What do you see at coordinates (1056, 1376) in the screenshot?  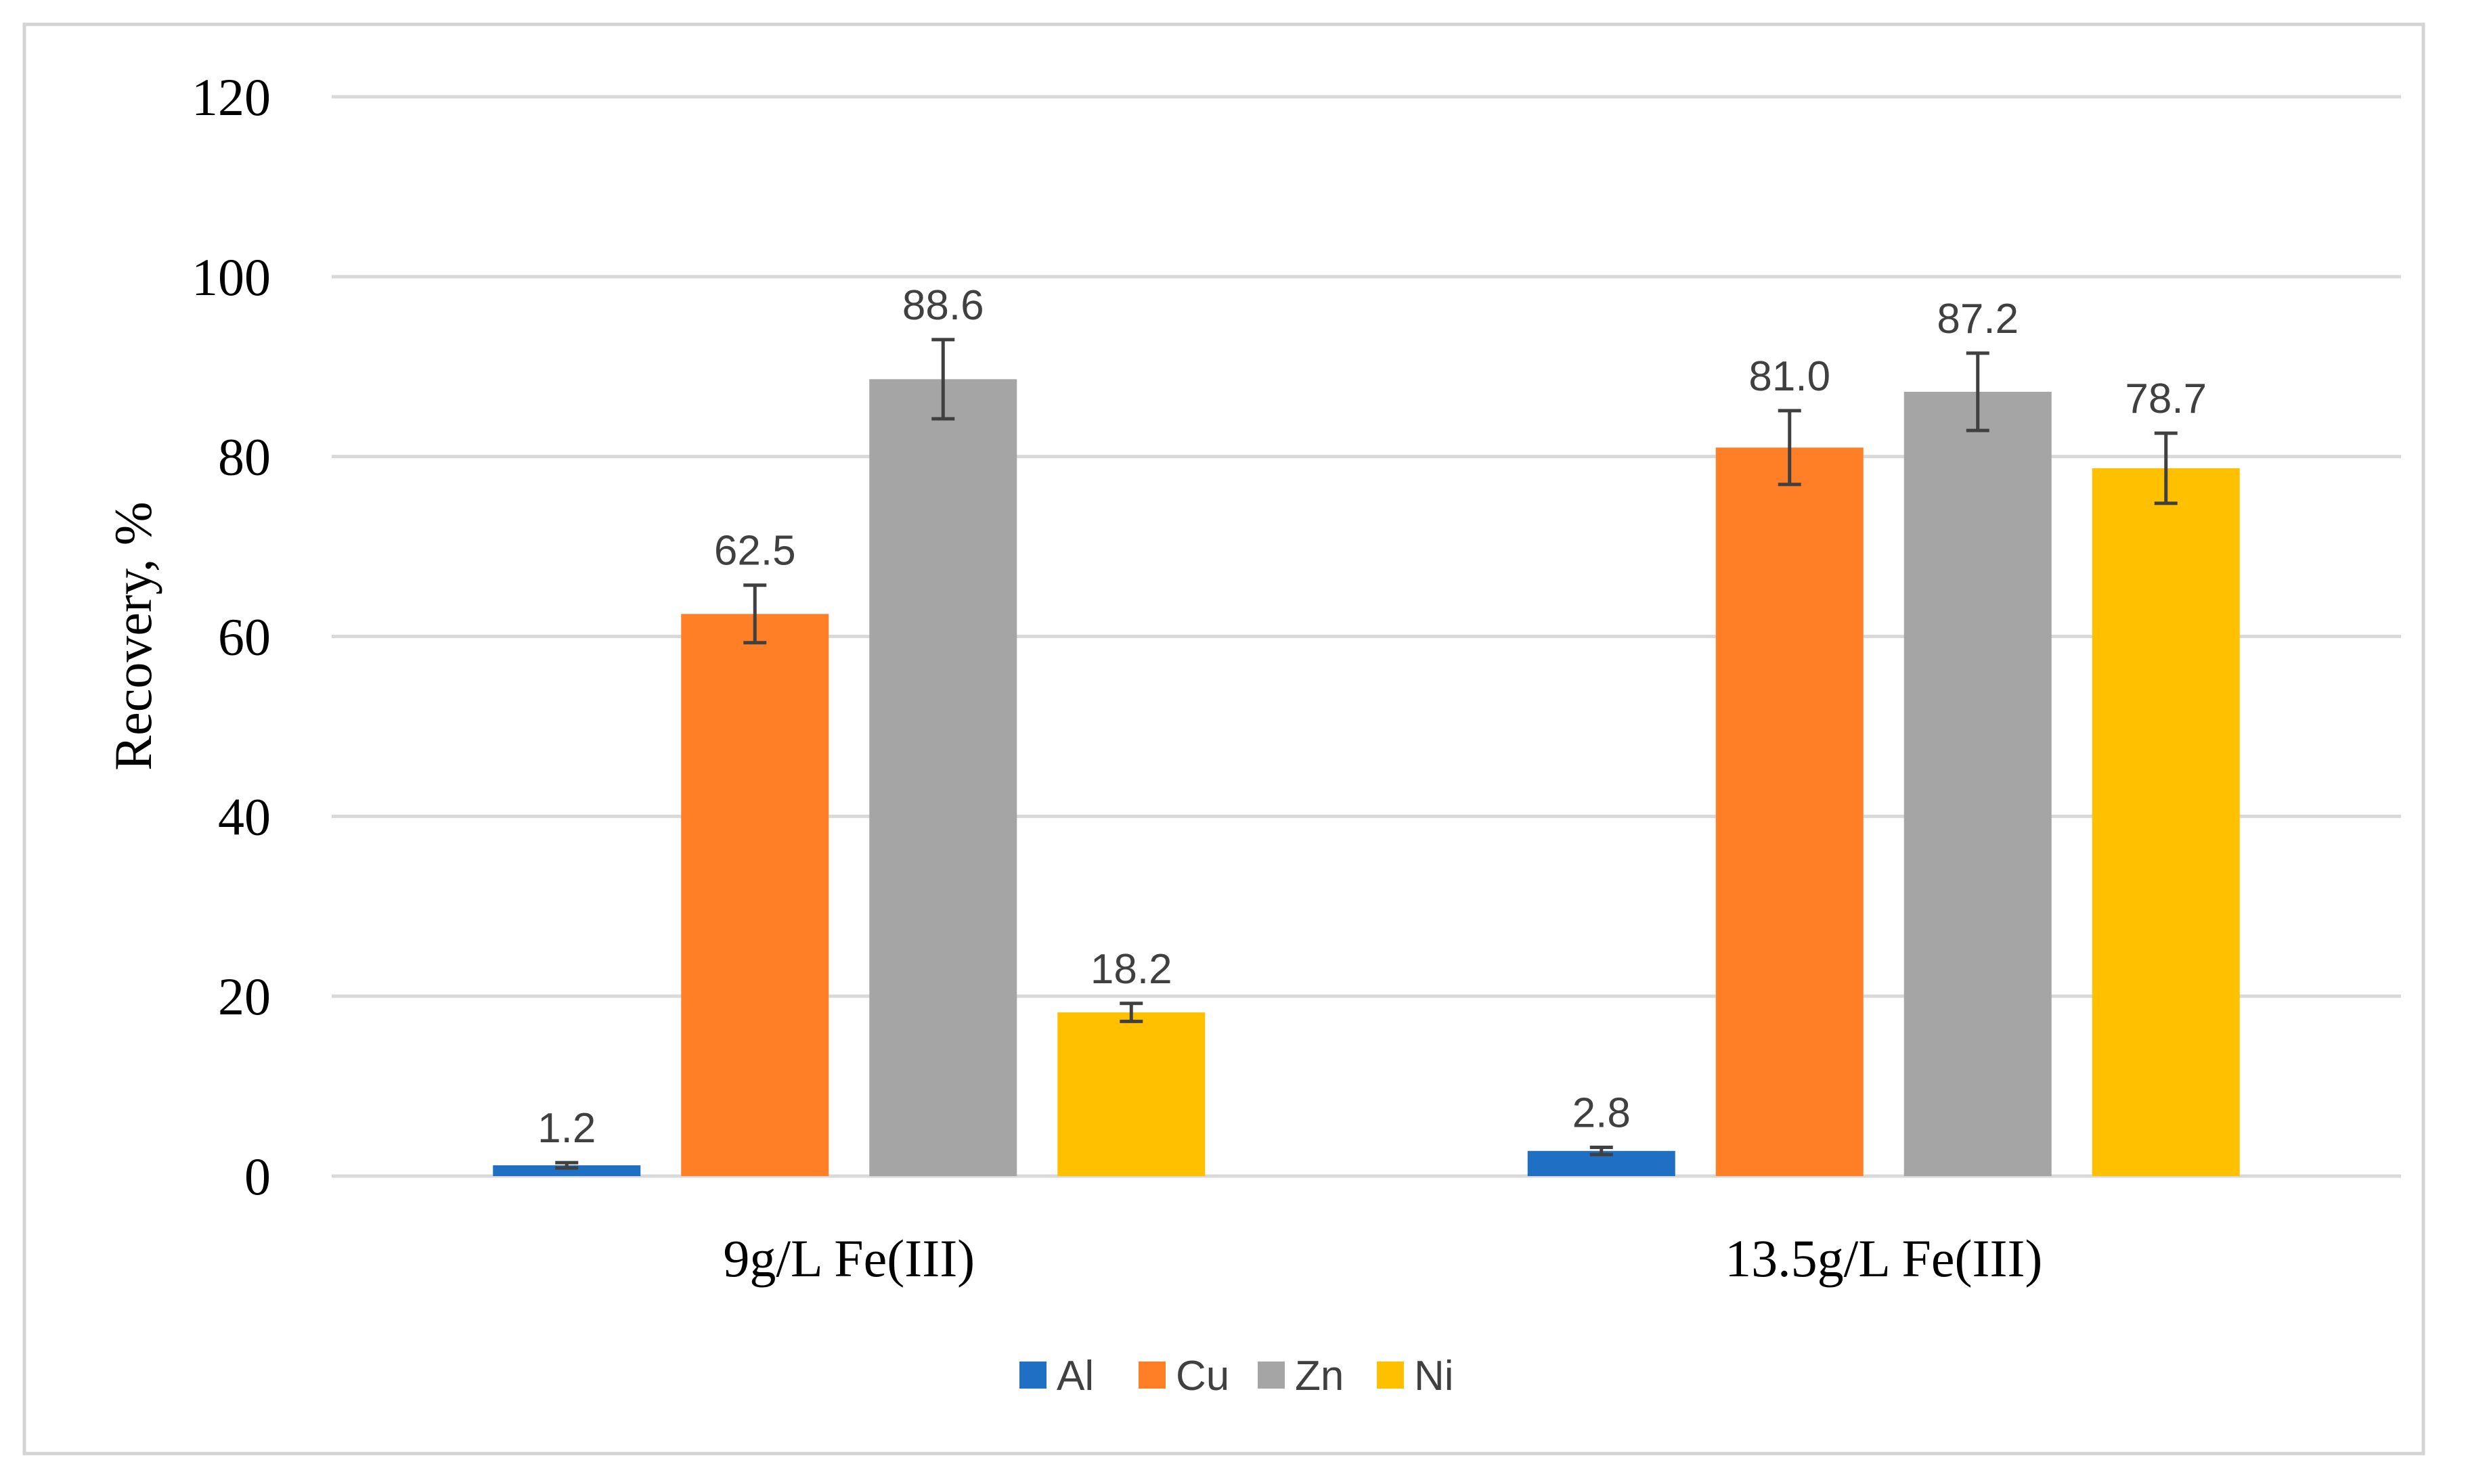 I see `legend-item-al: Al` at bounding box center [1056, 1376].